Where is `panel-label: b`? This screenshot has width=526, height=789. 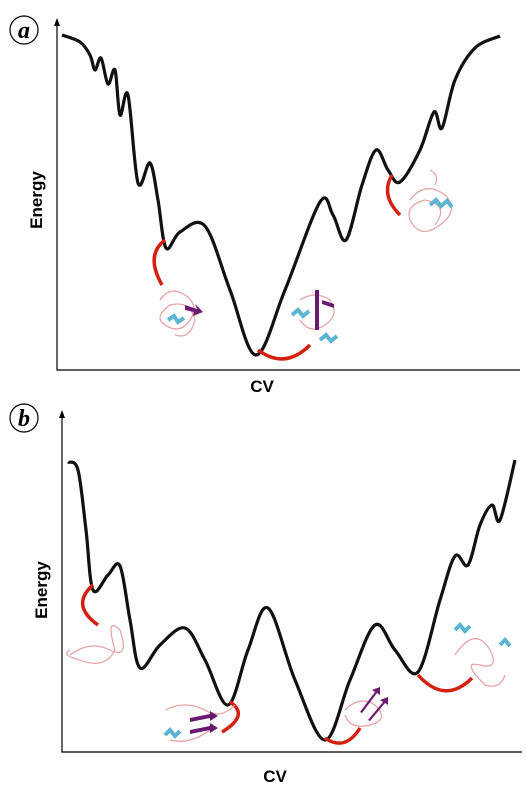 panel-label: b is located at coordinates (24, 419).